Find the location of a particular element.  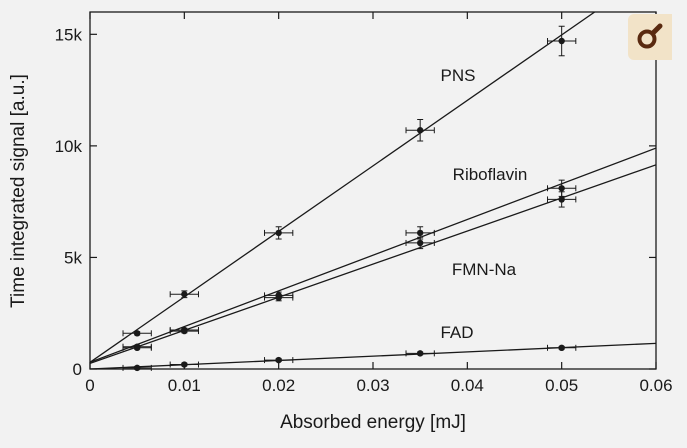

magnifier-icon is located at coordinates (650, 36).